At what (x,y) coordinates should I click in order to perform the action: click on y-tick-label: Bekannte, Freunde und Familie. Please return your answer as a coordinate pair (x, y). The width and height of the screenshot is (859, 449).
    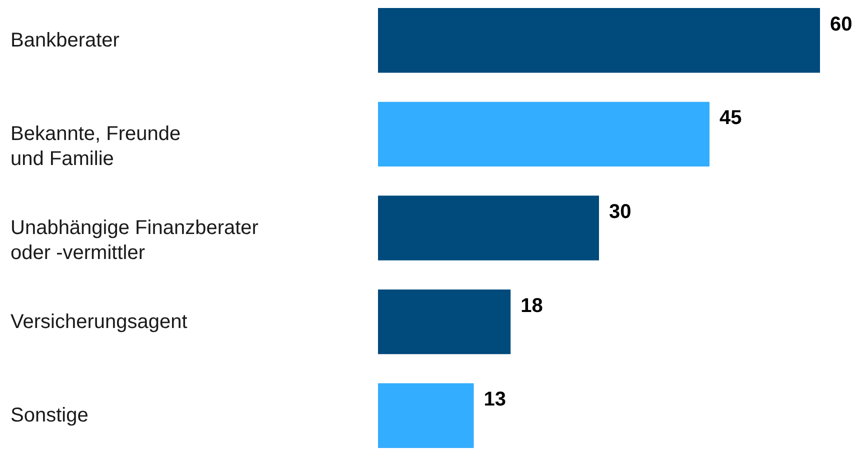
    Looking at the image, I should click on (95, 146).